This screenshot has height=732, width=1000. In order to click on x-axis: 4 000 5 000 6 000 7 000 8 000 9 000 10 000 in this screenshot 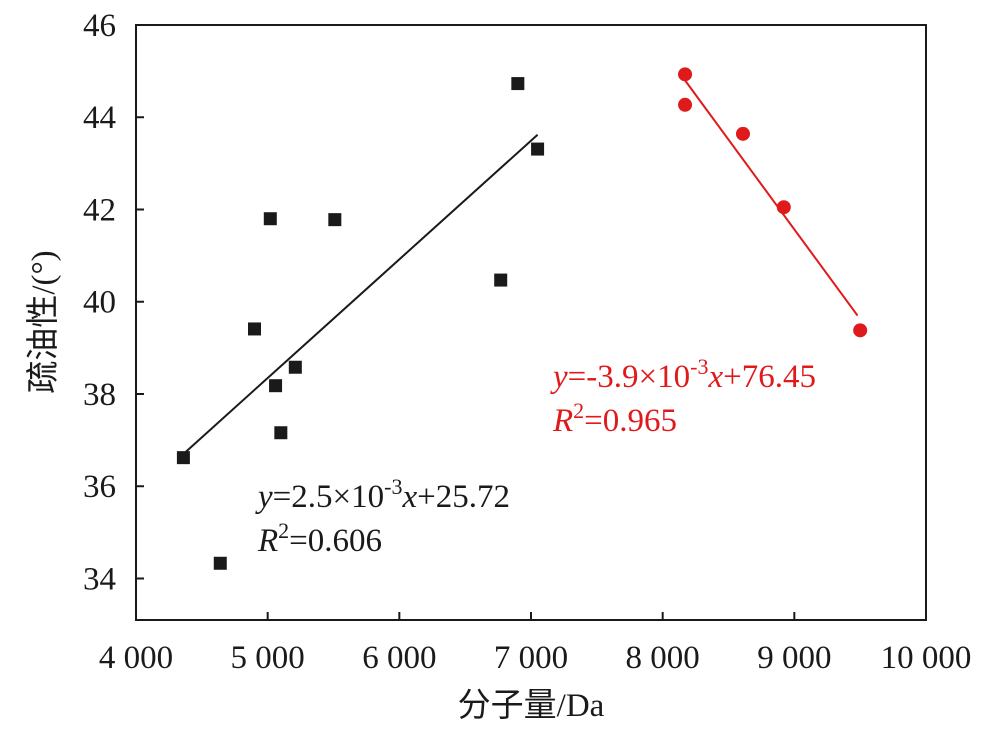, I will do `click(535, 644)`.